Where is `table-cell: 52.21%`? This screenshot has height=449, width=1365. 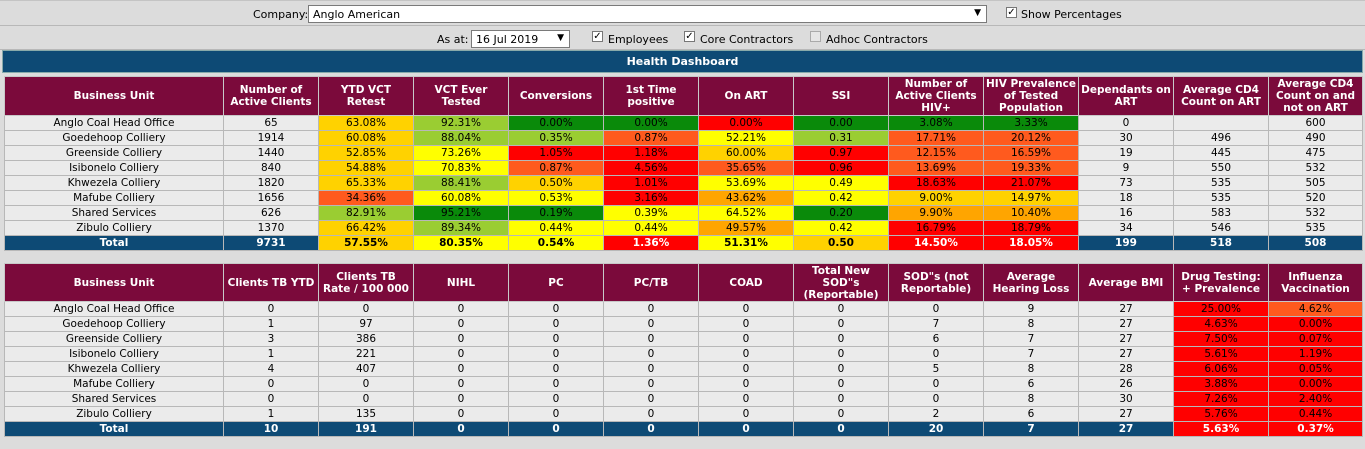 table-cell: 52.21% is located at coordinates (746, 138).